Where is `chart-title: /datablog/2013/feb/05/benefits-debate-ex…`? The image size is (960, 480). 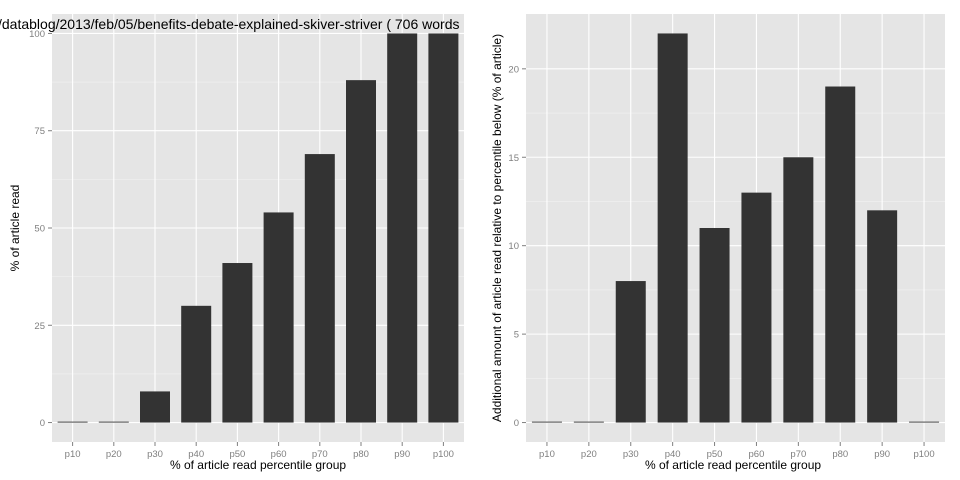 chart-title: /datablog/2013/feb/05/benefits-debate-ex… is located at coordinates (230, 24).